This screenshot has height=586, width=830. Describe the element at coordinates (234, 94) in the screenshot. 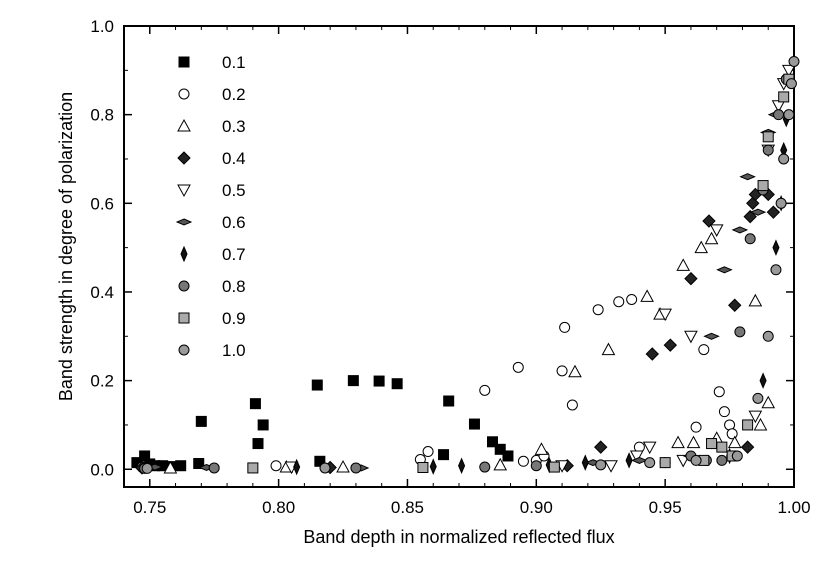

I see `legend-label: 0.2` at that location.